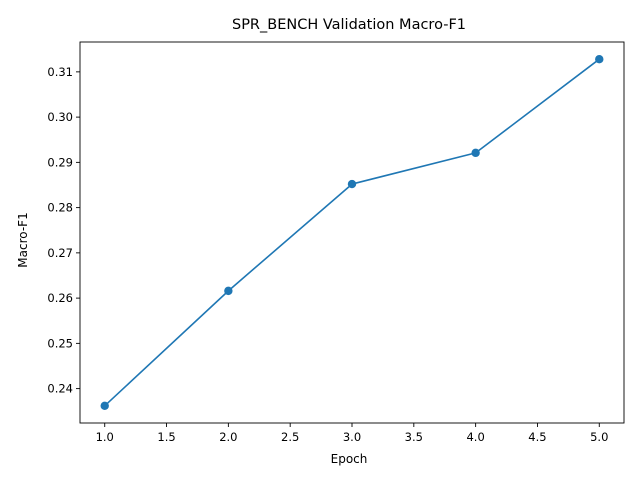  I want to click on x-tick-label: 4.5, so click(537, 437).